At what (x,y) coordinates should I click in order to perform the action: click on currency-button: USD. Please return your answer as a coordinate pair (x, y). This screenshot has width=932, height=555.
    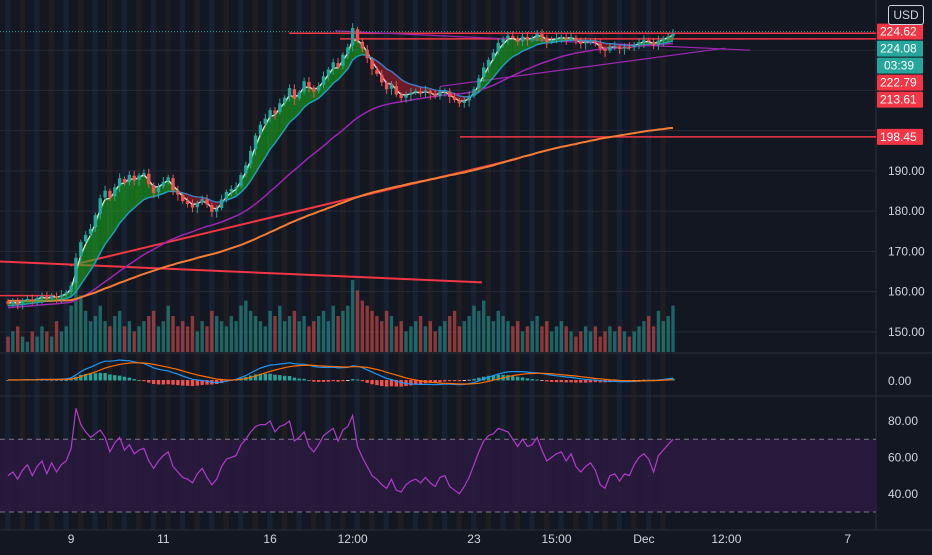
    Looking at the image, I should click on (906, 15).